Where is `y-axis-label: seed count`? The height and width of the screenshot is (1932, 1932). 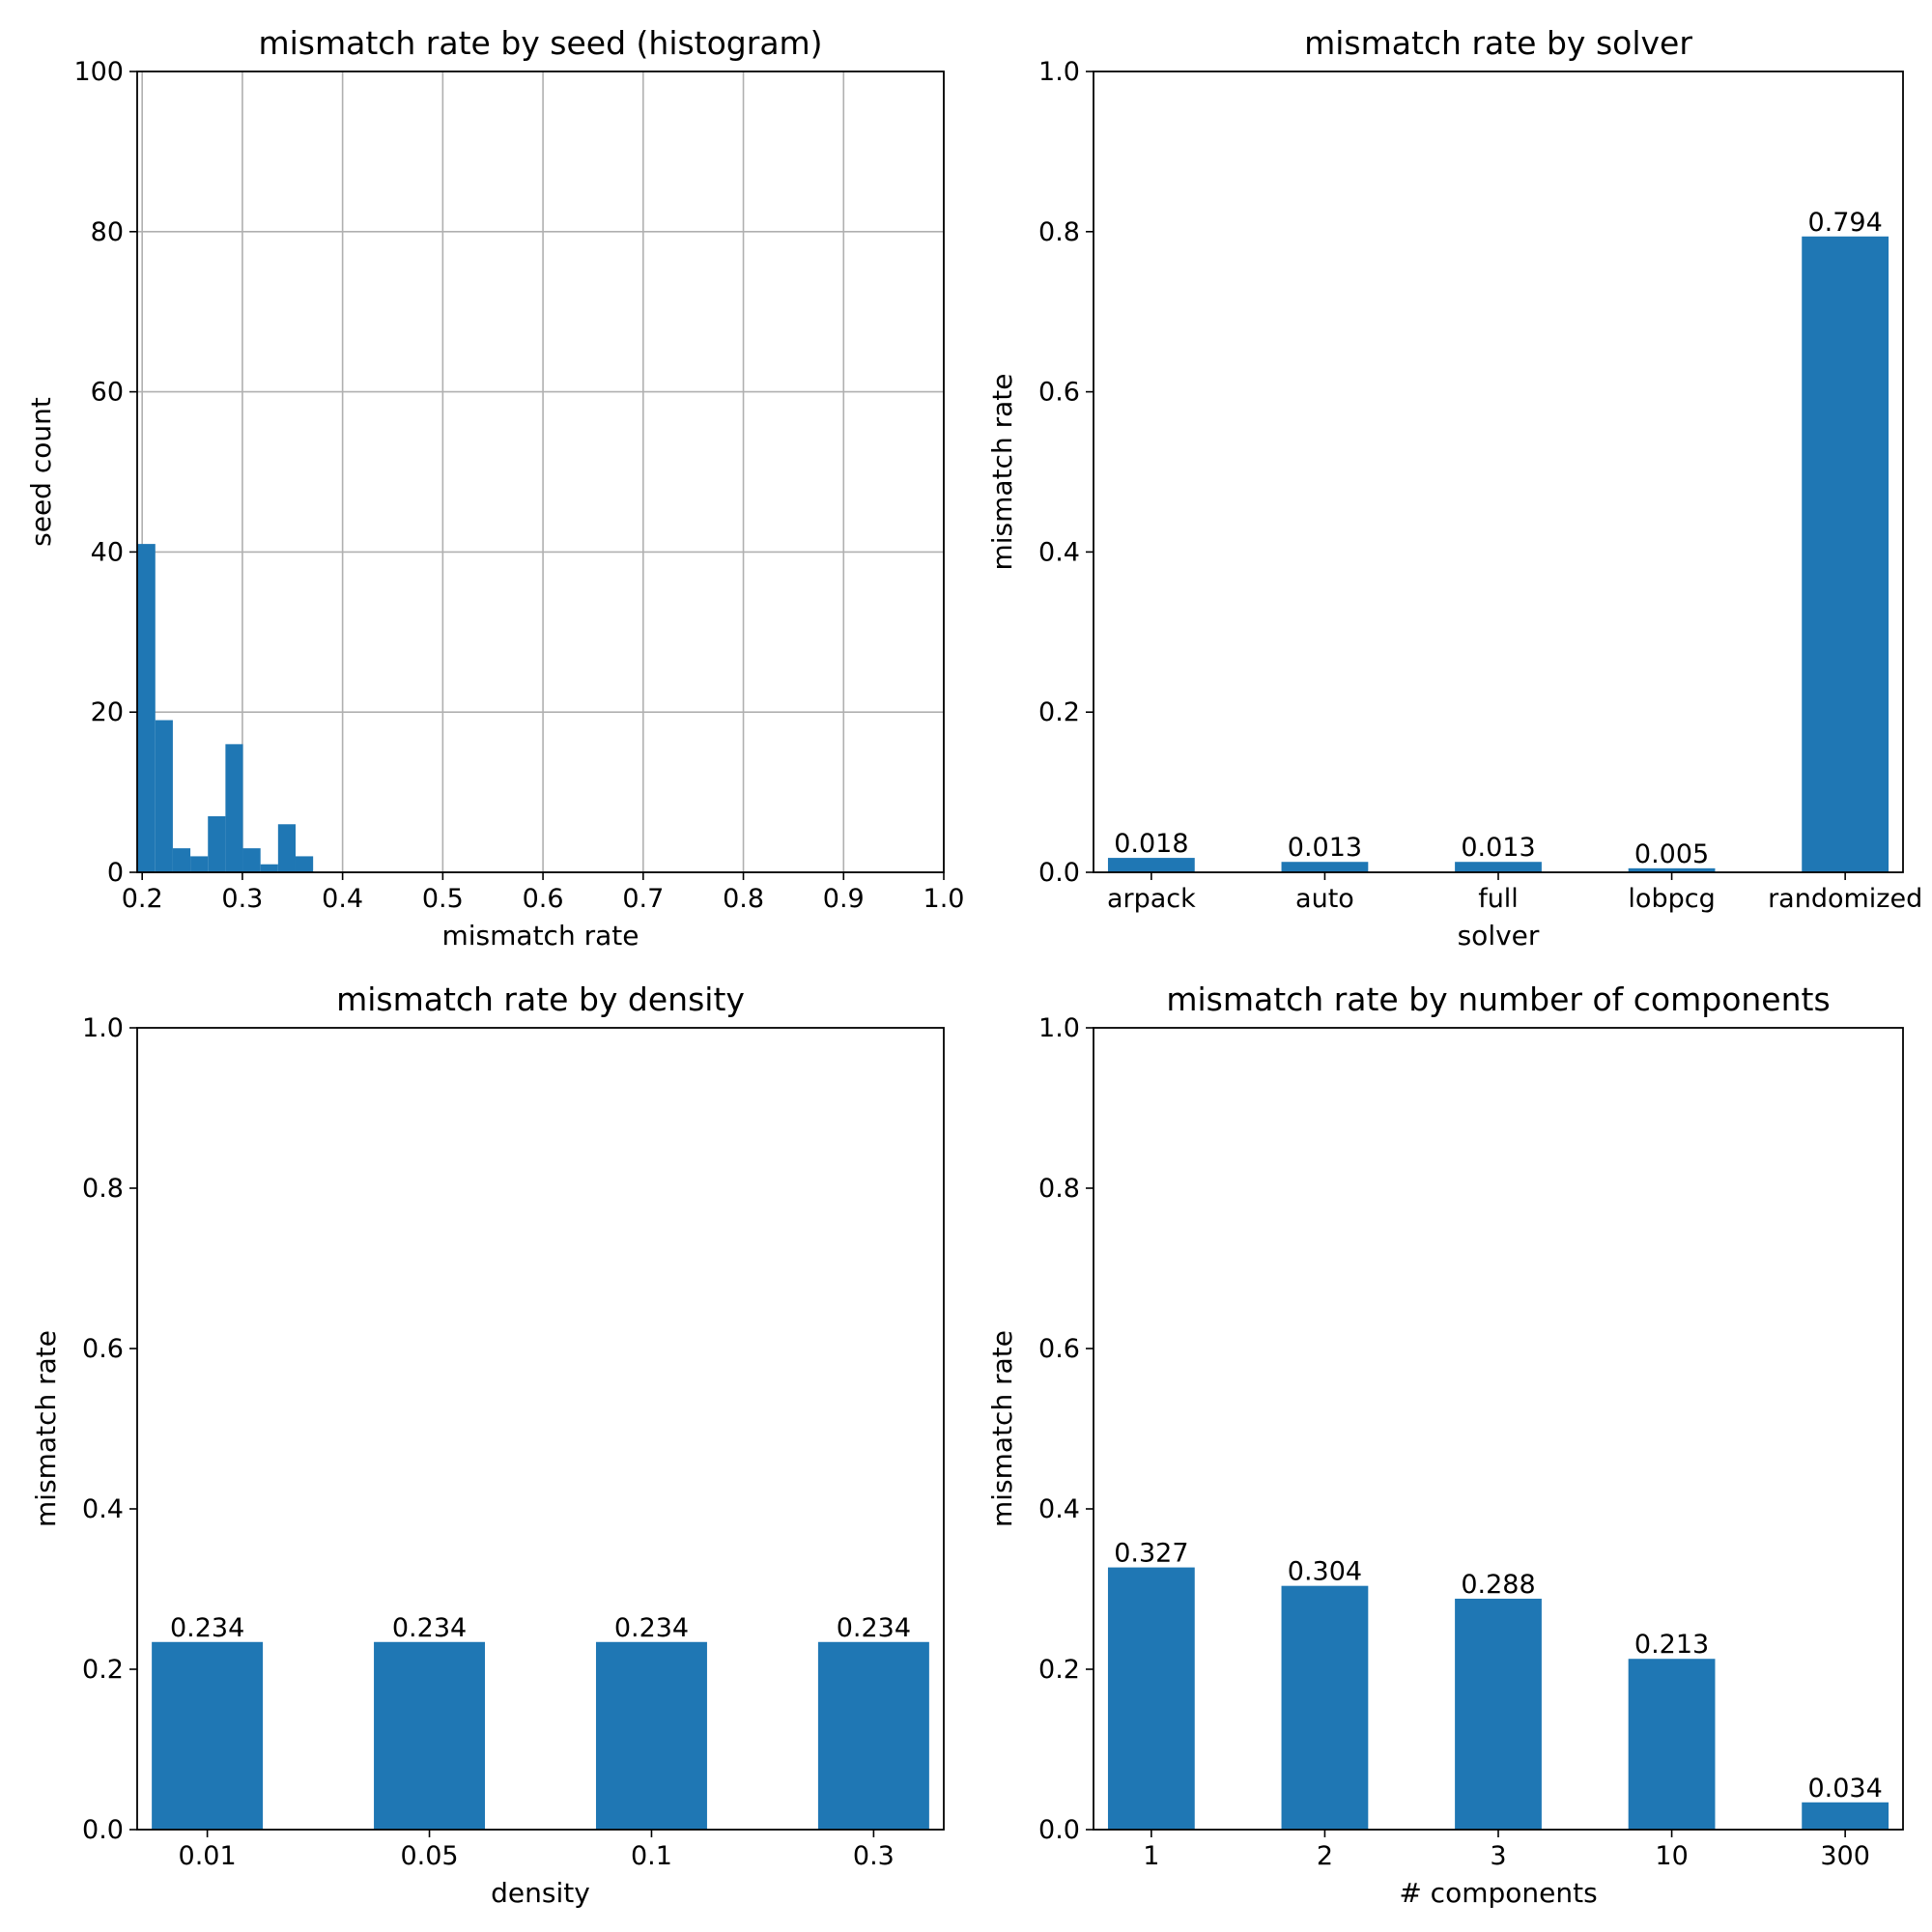
y-axis-label: seed count is located at coordinates (41, 472).